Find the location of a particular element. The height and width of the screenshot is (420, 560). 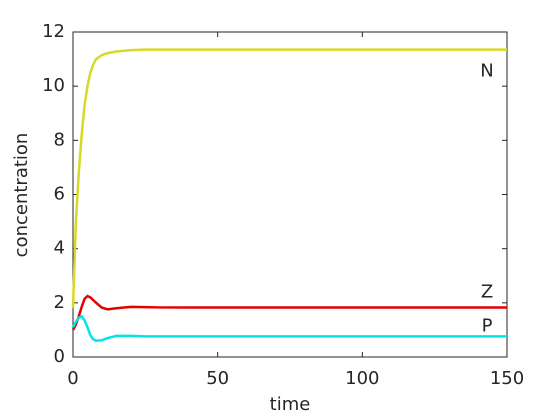

series-label: N is located at coordinates (486, 71).